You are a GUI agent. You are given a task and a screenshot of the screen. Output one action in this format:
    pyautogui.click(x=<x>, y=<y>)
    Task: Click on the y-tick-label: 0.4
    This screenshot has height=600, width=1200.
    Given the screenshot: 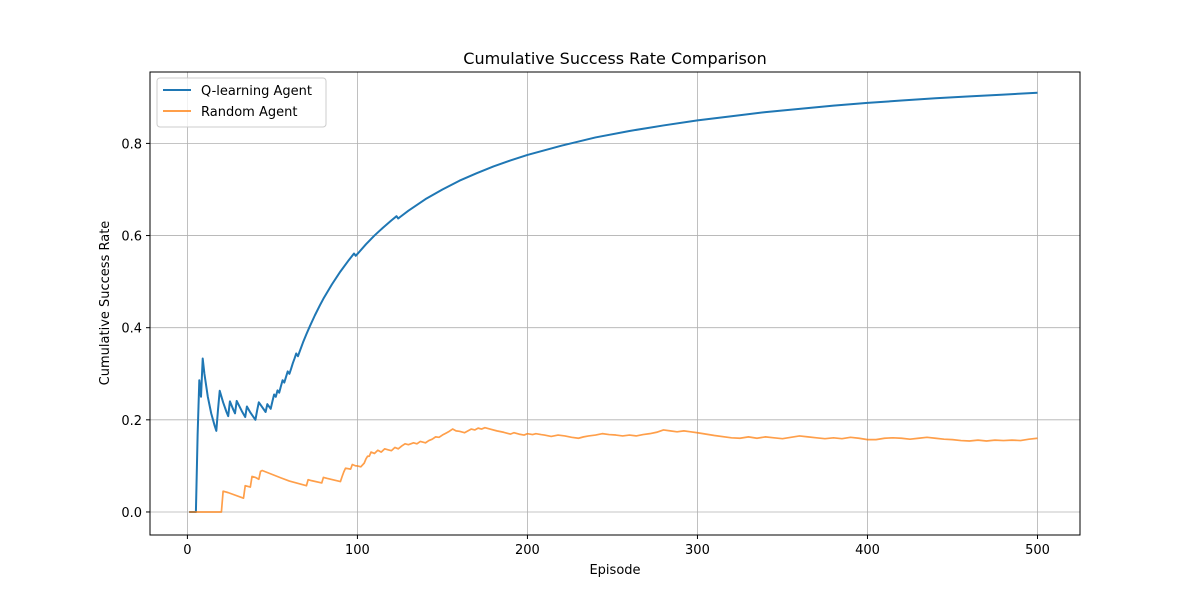 What is the action you would take?
    pyautogui.click(x=131, y=329)
    